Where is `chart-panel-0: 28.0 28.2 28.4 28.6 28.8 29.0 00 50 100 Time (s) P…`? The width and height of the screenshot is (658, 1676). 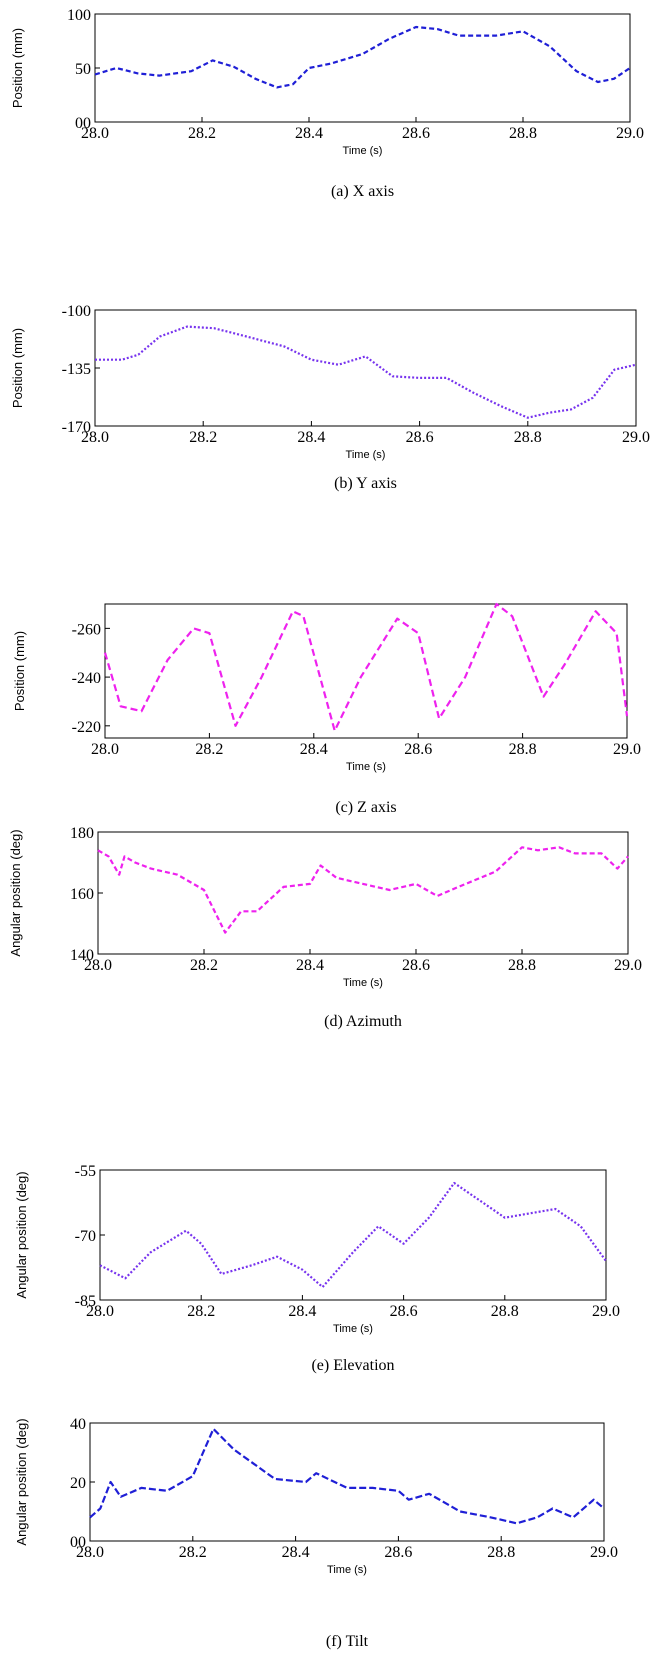 chart-panel-0: 28.0 28.2 28.4 28.6 28.8 29.0 00 50 100 Time (s) P… is located at coordinates (327, 103).